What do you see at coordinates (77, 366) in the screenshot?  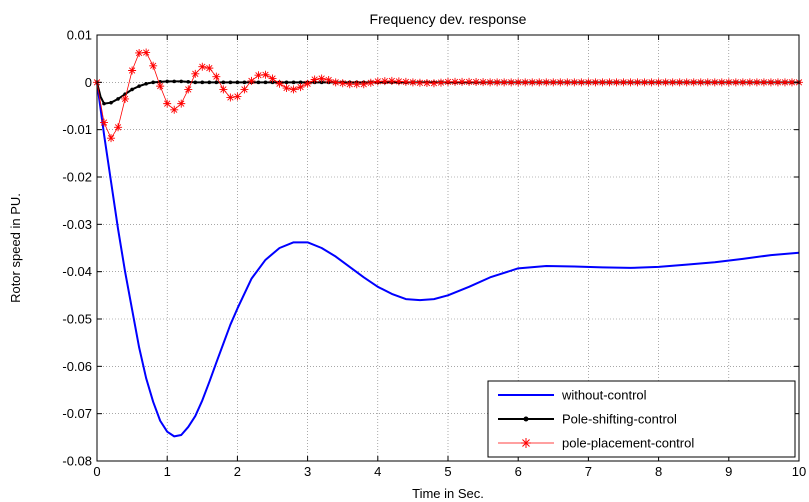 I see `y-tick-label: -0.06` at bounding box center [77, 366].